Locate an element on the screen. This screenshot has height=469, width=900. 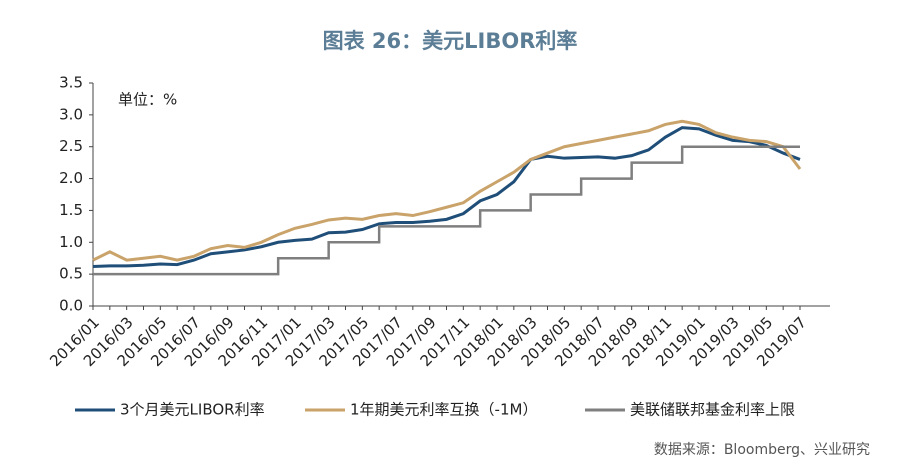
y-tick-label: 1.0 is located at coordinates (71, 242).